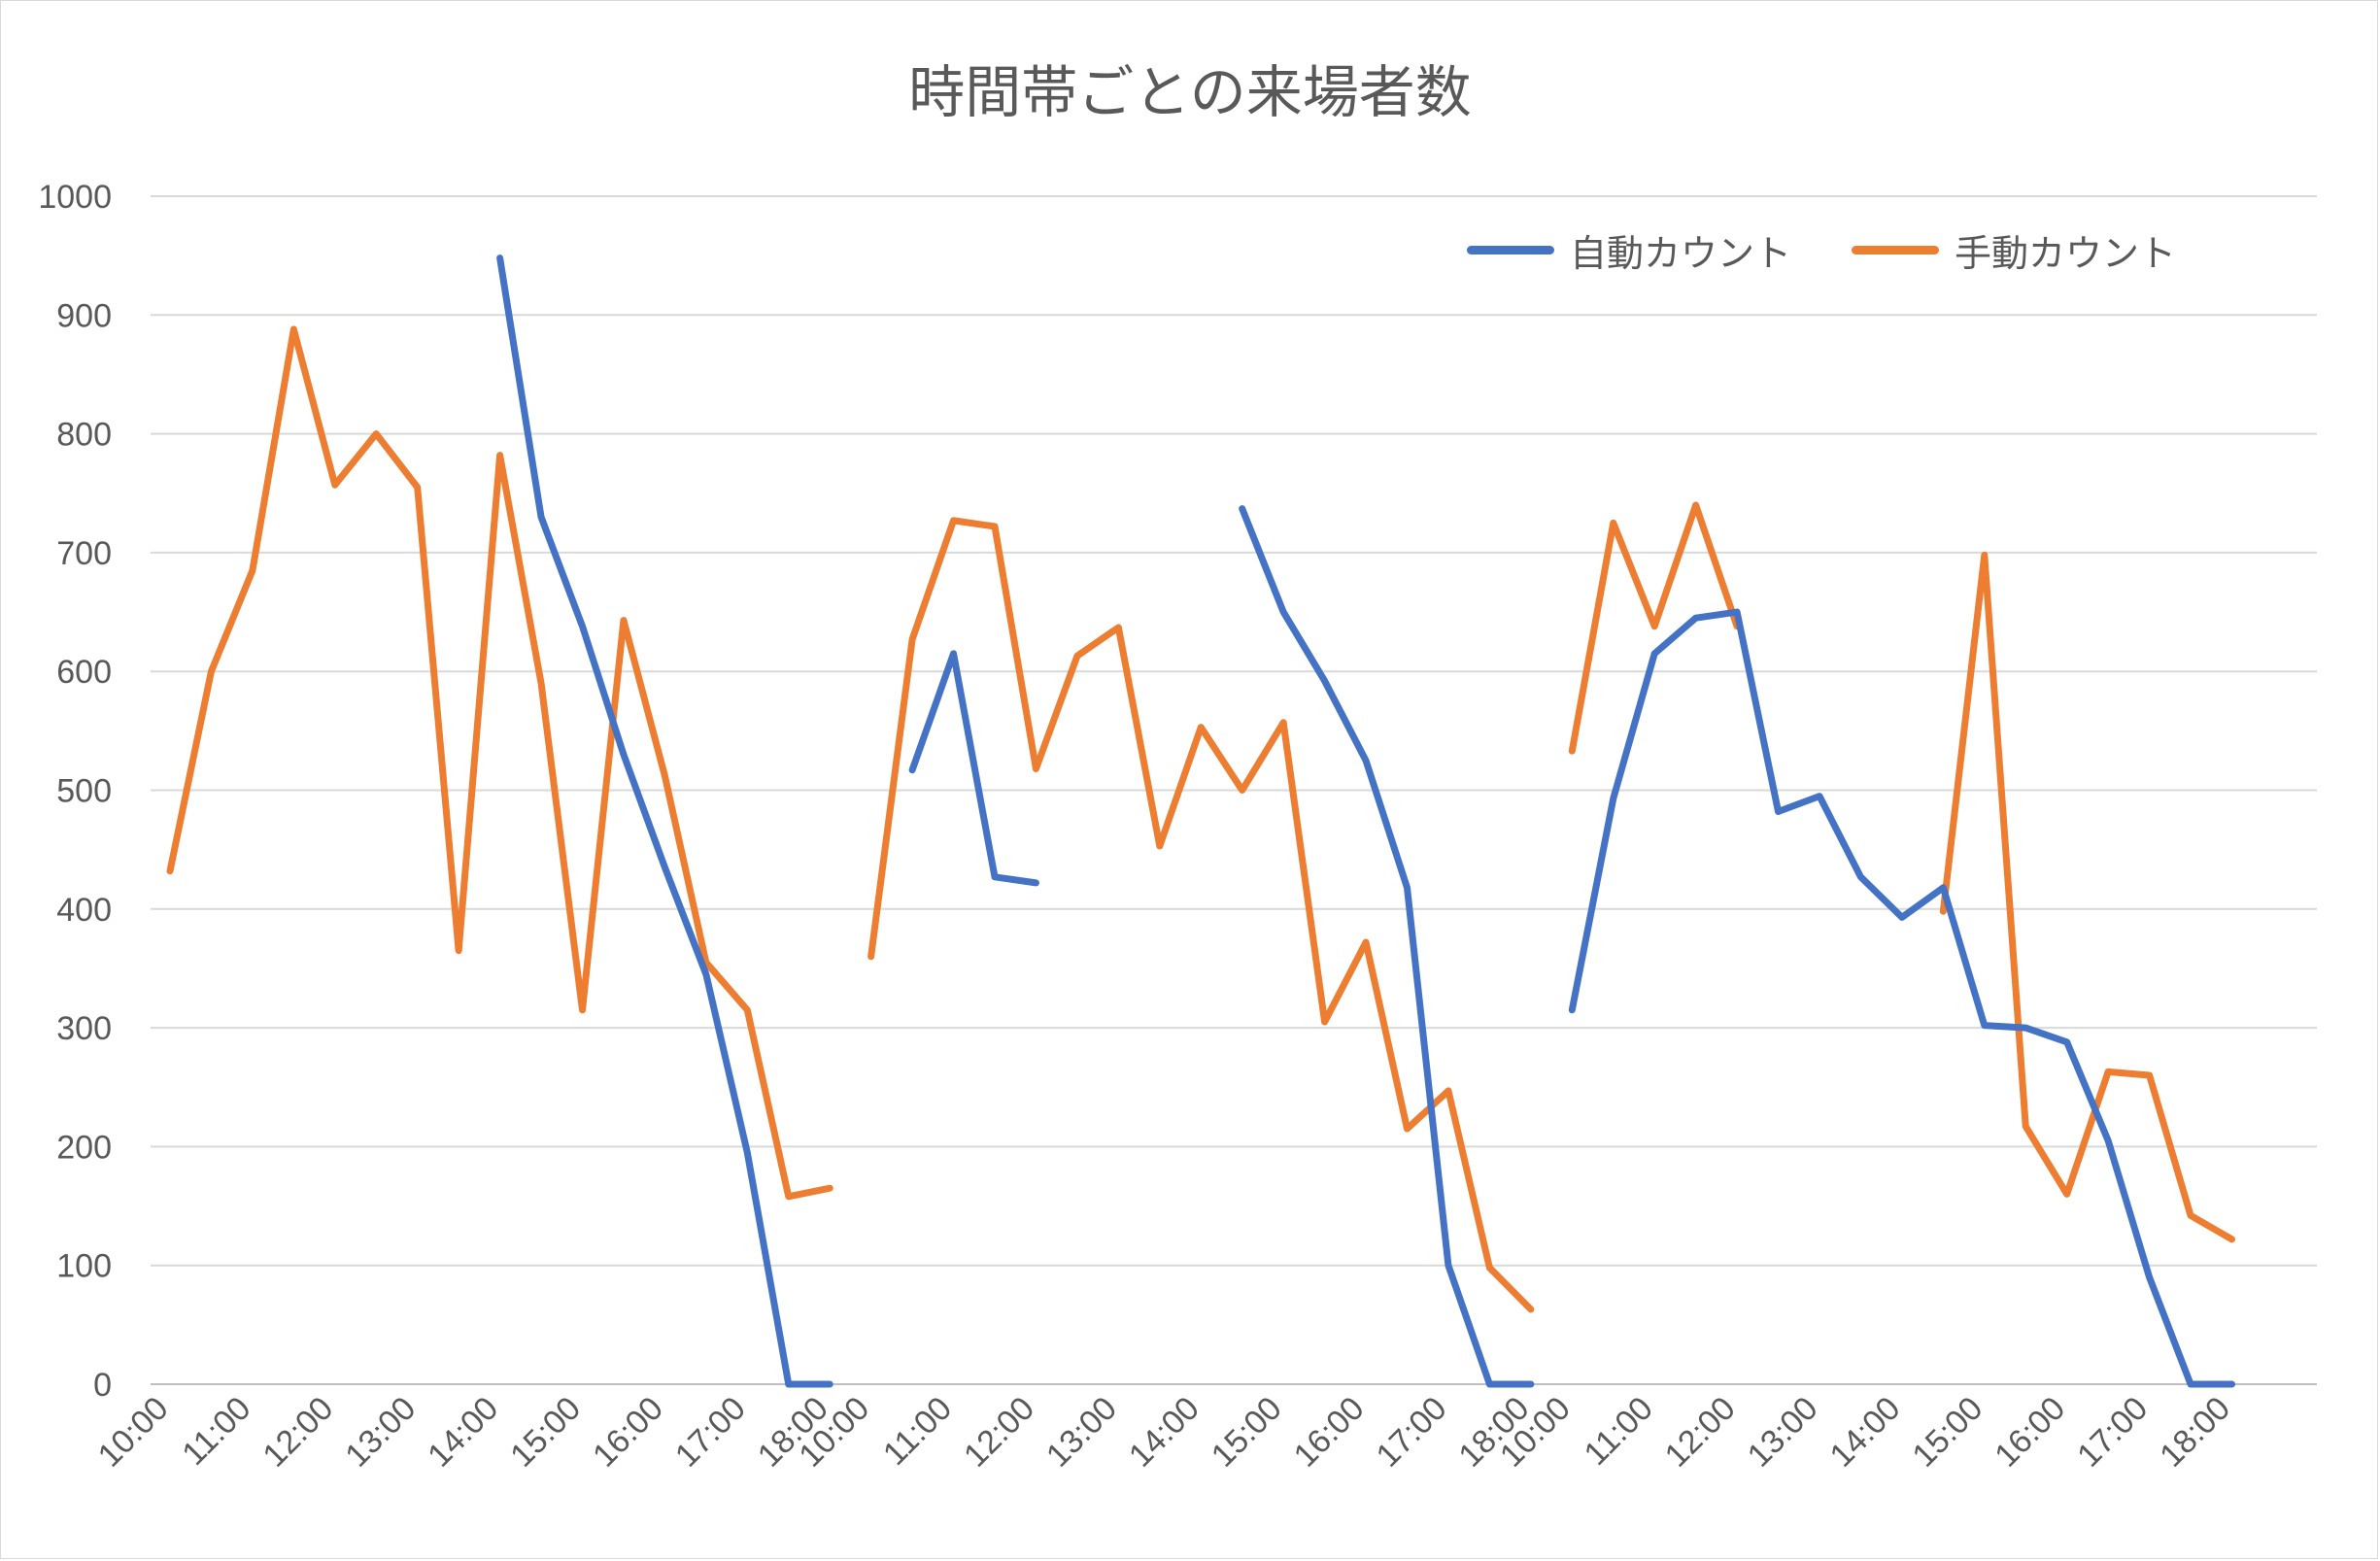 The width and height of the screenshot is (2380, 1561). Describe the element at coordinates (84, 435) in the screenshot. I see `y-tick-label: 800` at that location.